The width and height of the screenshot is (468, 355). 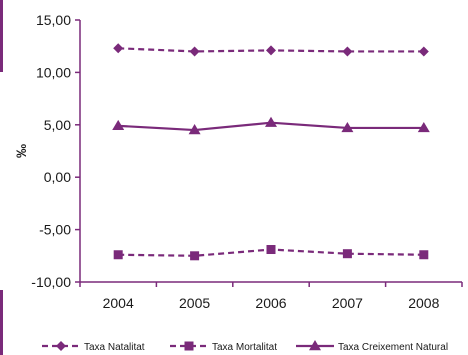 What do you see at coordinates (57, 125) in the screenshot?
I see `y-tick-label: 5,00` at bounding box center [57, 125].